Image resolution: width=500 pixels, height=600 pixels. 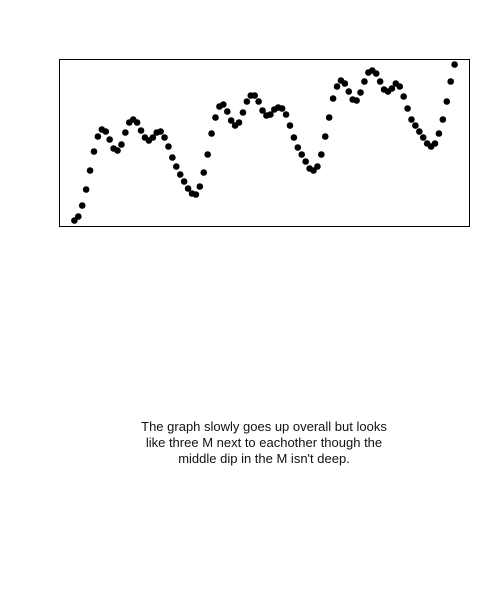 What do you see at coordinates (264, 458) in the screenshot?
I see `caption-line: middle dip in the M isn't deep.` at bounding box center [264, 458].